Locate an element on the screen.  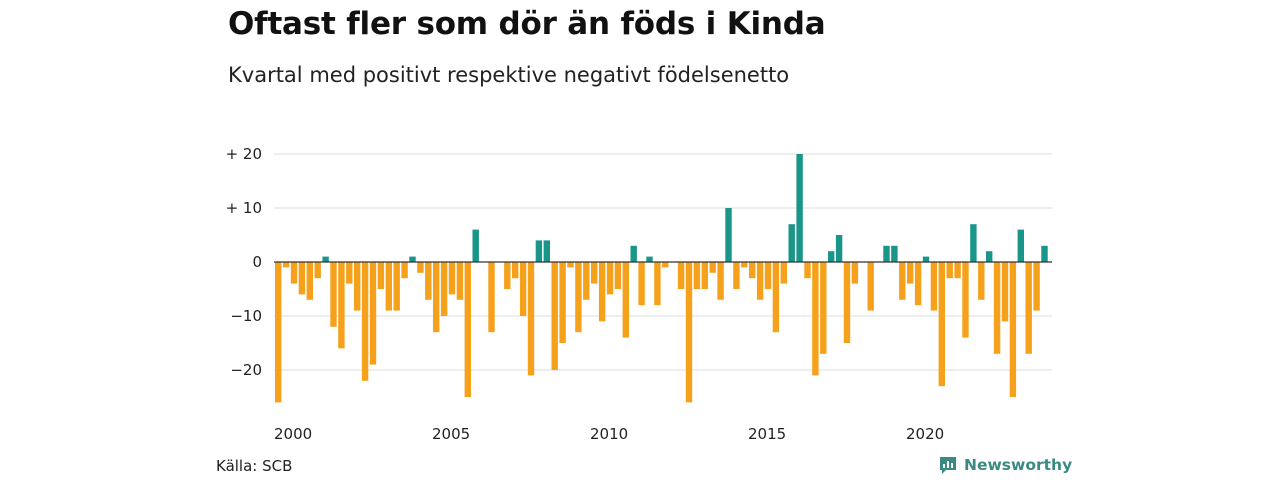
x-tick-label: 2000 is located at coordinates (293, 434).